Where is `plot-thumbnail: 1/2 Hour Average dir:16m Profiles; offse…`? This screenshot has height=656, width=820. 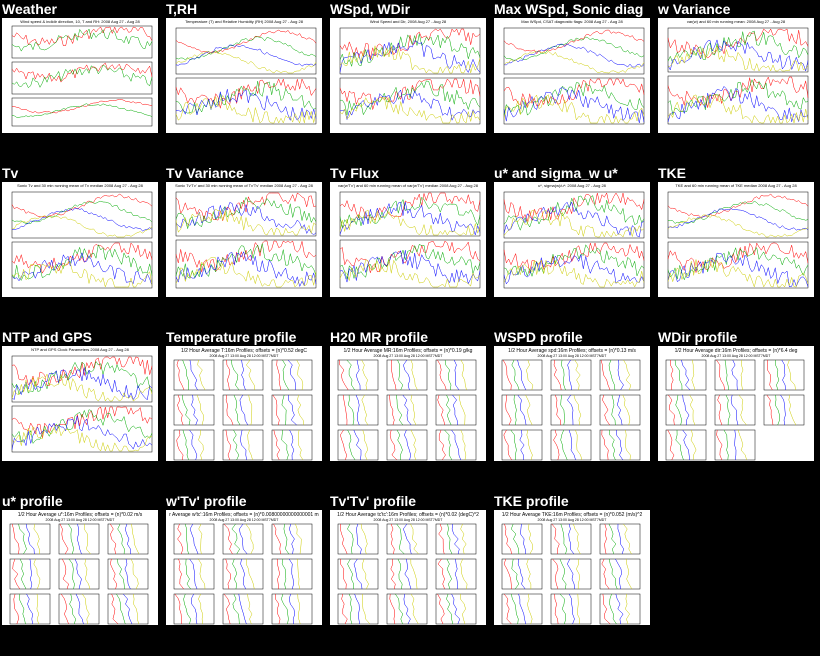
plot-thumbnail: 1/2 Hour Average dir:16m Profiles; offse… is located at coordinates (736, 403).